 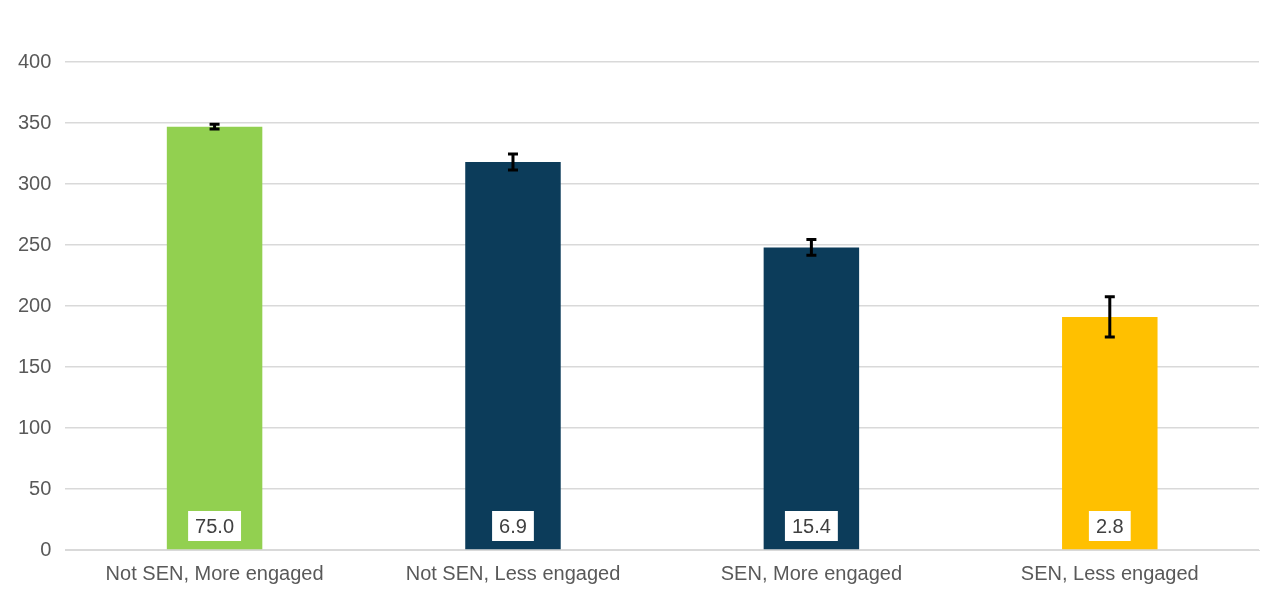 I want to click on y-tick-label: 150, so click(x=34, y=365).